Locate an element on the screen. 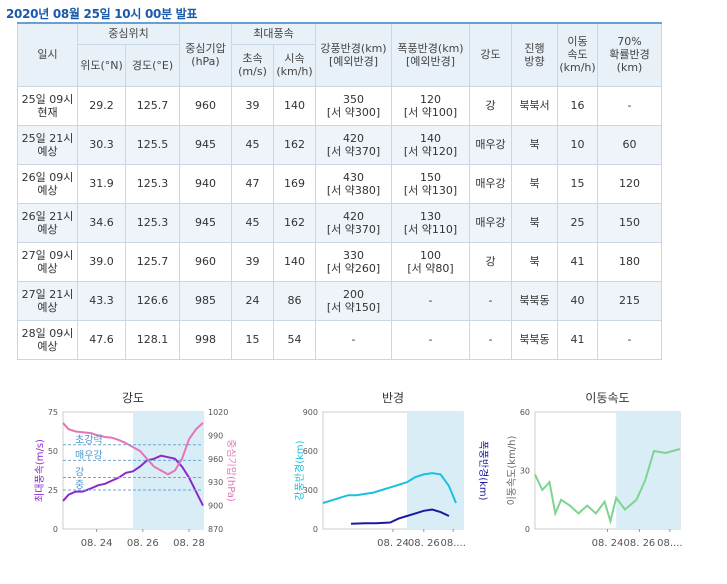 Image resolution: width=727 pixels, height=584 pixels. header-prob: 70% 확률반경 (km) is located at coordinates (629, 54).